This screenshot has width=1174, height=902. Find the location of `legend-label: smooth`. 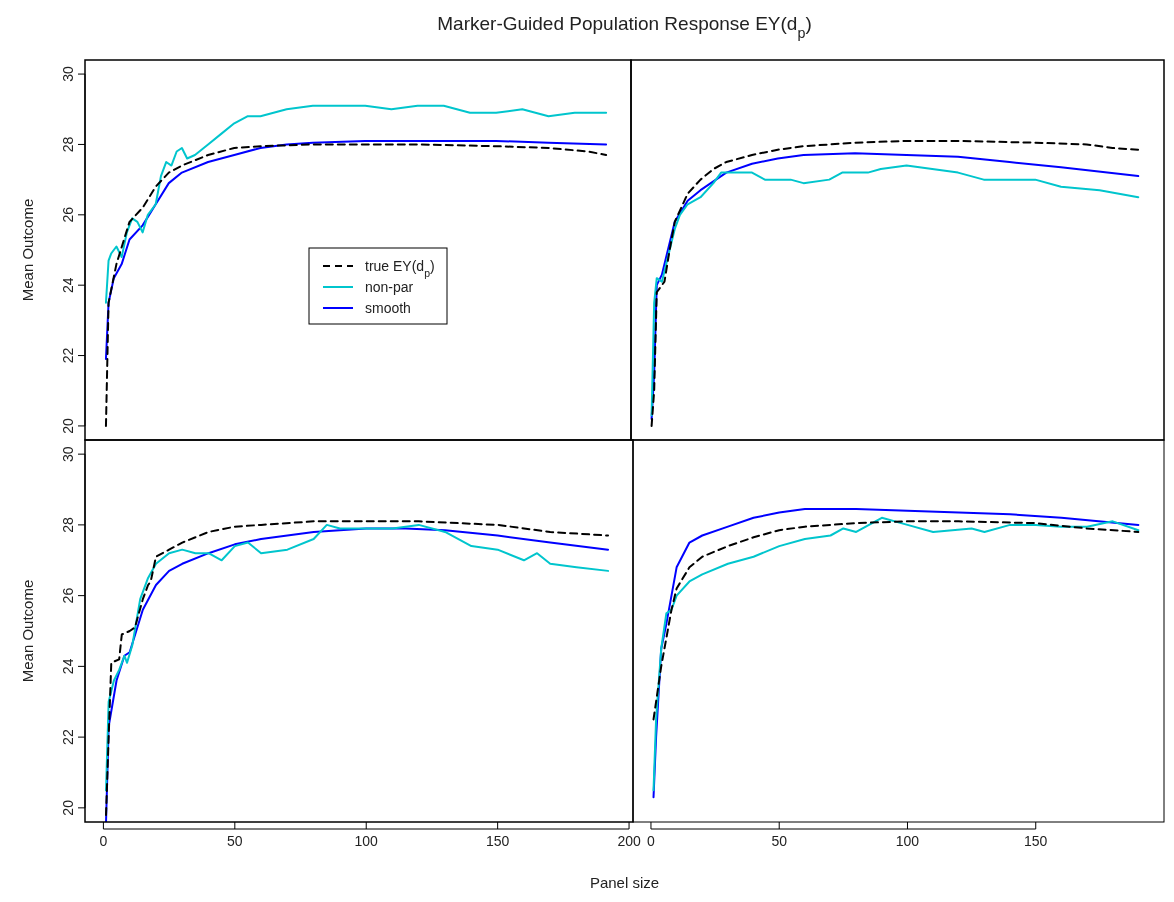

legend-label: smooth is located at coordinates (388, 308).